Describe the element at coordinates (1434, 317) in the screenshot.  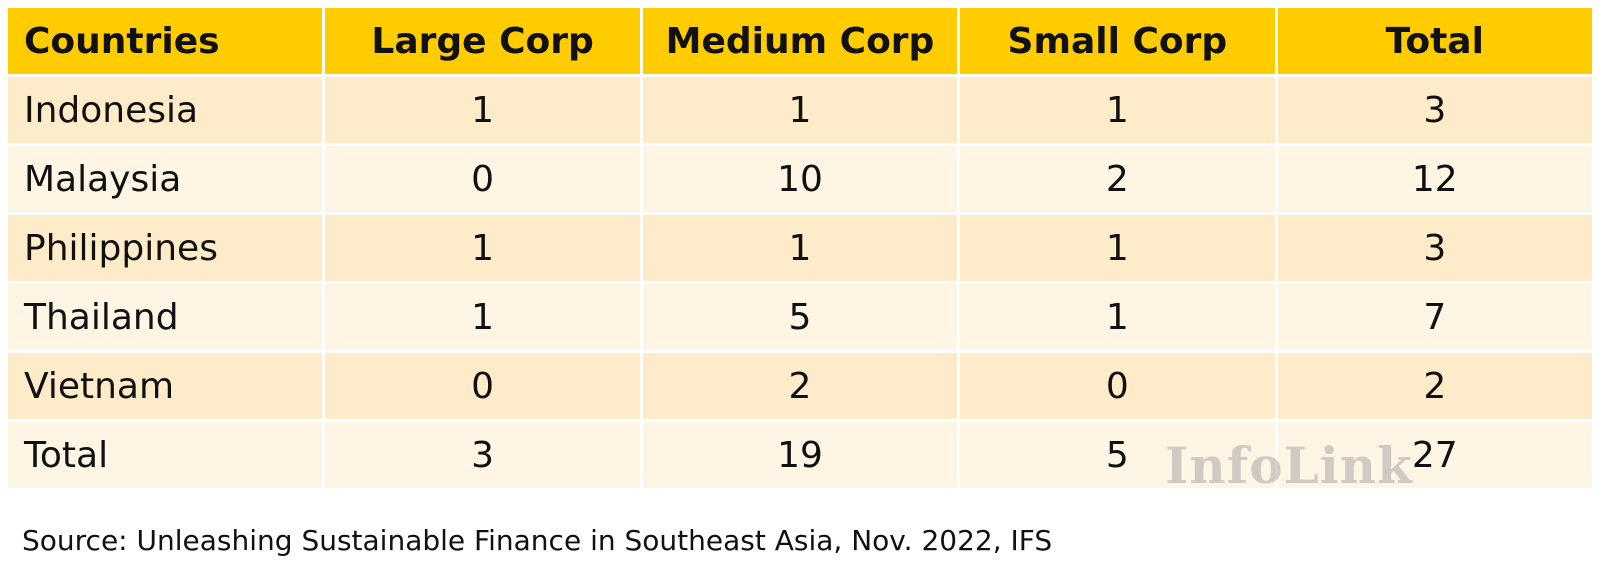
I see `cell-total: 7` at that location.